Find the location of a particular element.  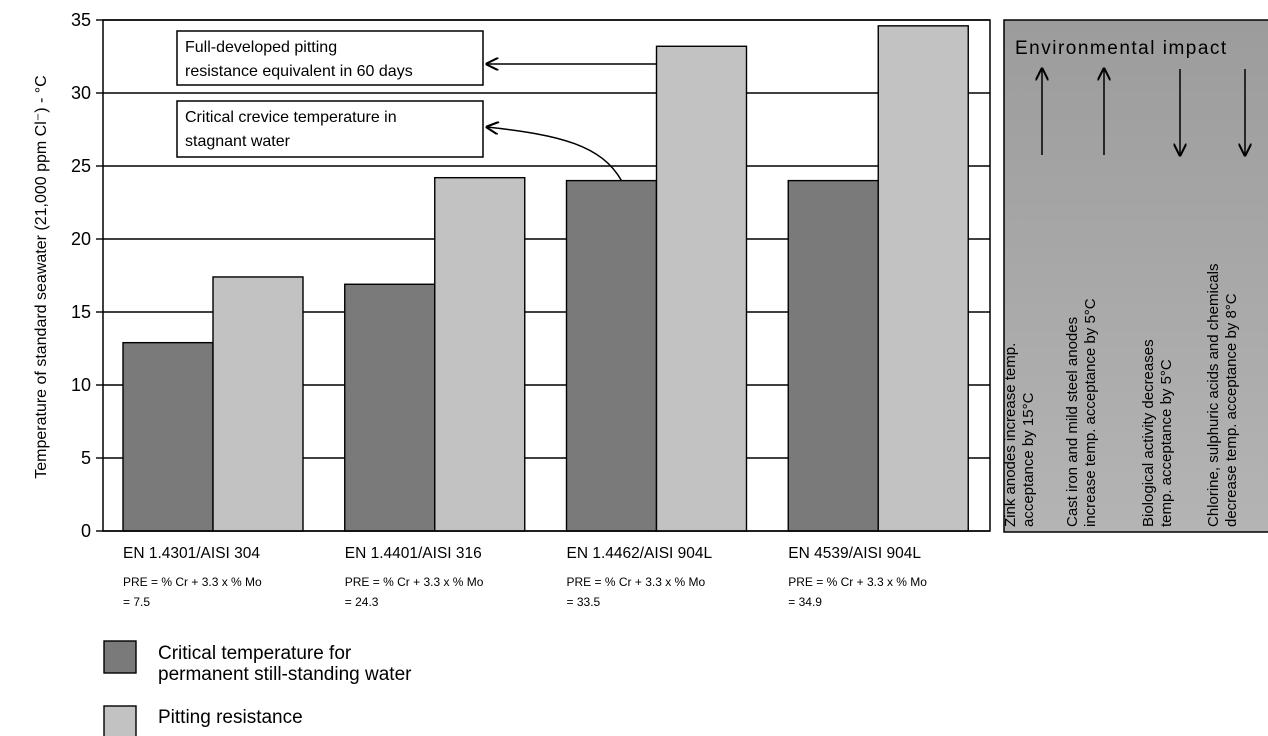

pre-label: = 33.5 is located at coordinates (584, 602).